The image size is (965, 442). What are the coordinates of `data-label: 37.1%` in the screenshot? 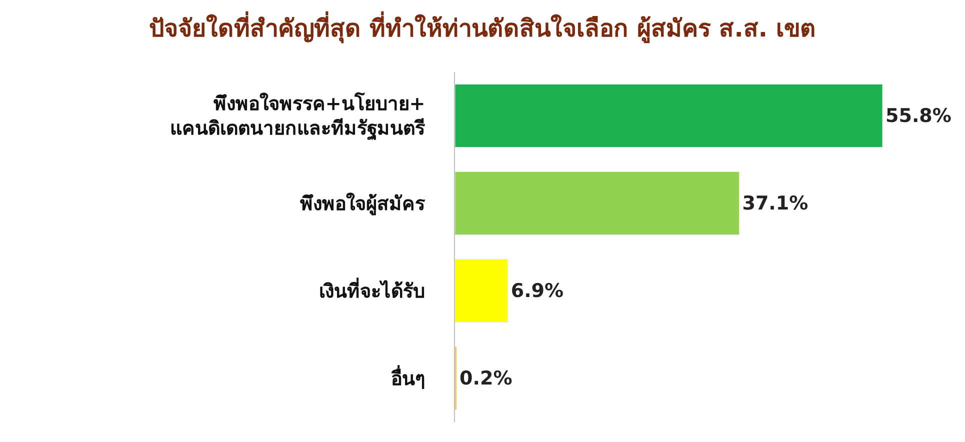 It's located at (775, 203).